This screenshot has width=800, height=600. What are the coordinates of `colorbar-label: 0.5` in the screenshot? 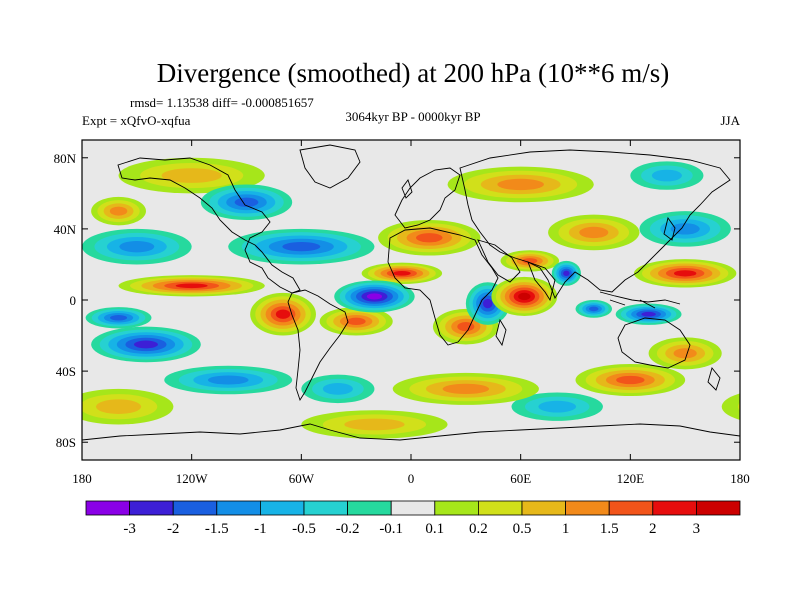 It's located at (522, 529).